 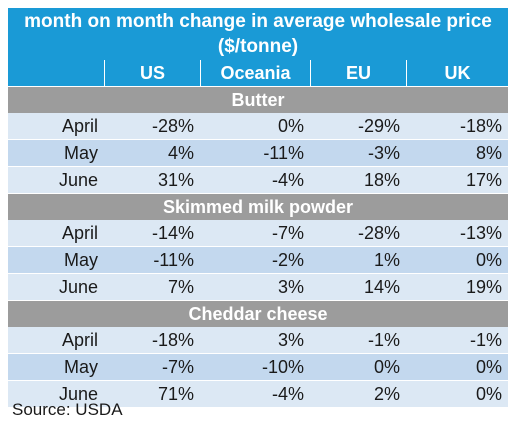 I want to click on corner-cell, so click(x=56, y=73).